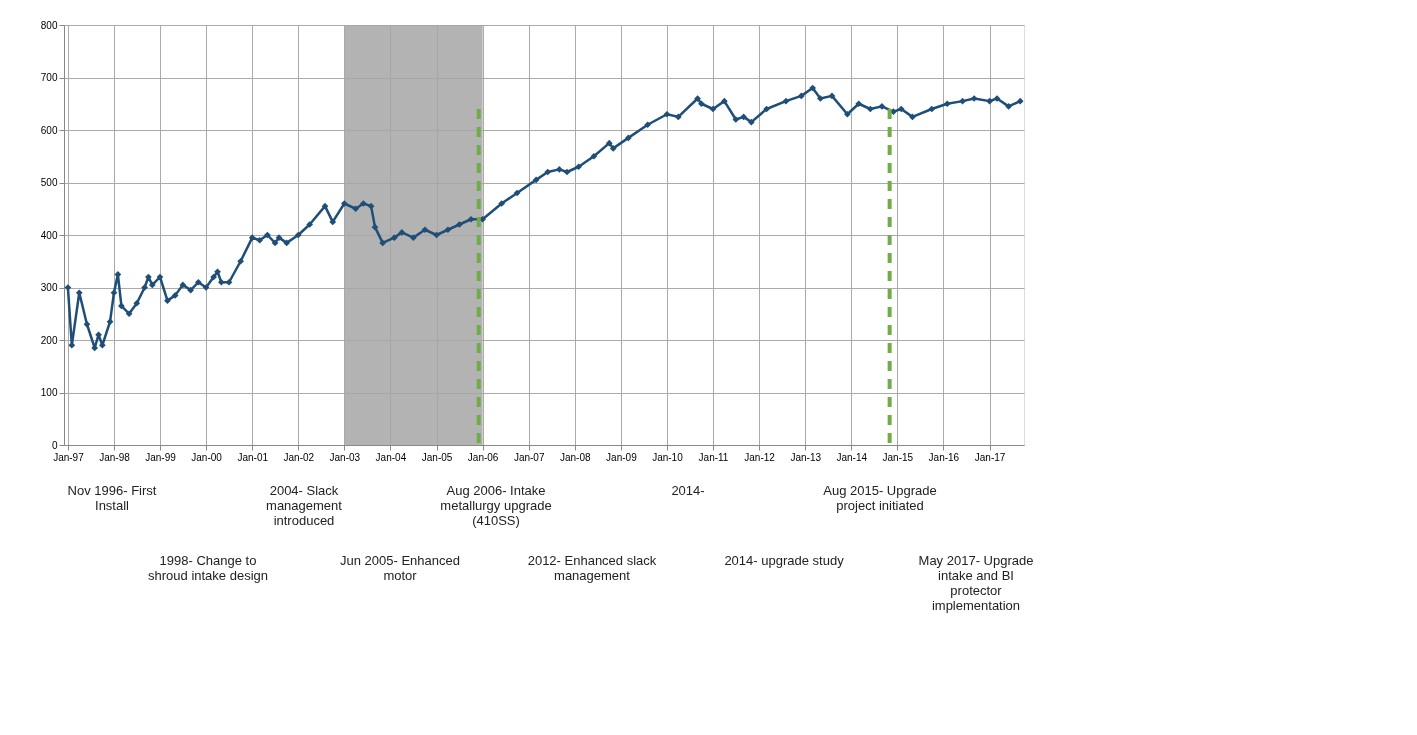  Describe the element at coordinates (575, 457) in the screenshot. I see `x-tick-label: Jan-08` at that location.